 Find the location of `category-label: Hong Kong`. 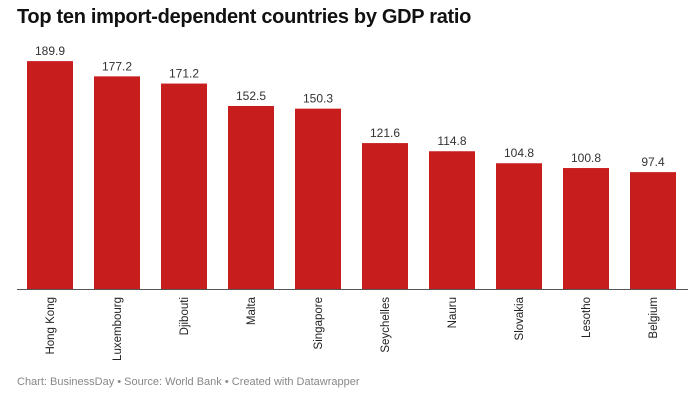

category-label: Hong Kong is located at coordinates (51, 326).